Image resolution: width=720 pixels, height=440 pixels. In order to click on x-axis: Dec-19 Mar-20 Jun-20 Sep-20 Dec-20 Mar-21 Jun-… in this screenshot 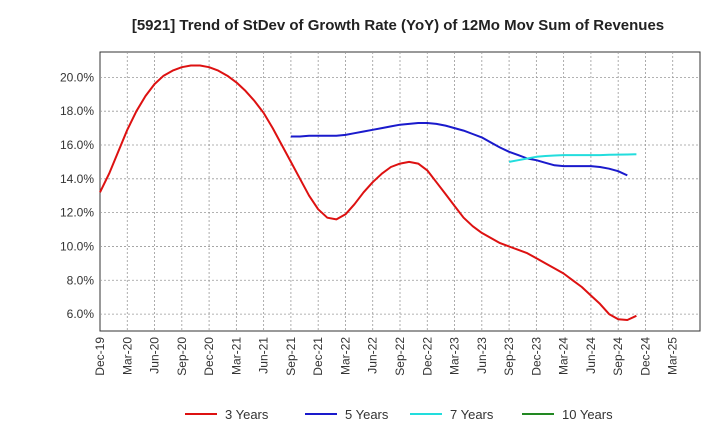, I will do `click(386, 356)`.